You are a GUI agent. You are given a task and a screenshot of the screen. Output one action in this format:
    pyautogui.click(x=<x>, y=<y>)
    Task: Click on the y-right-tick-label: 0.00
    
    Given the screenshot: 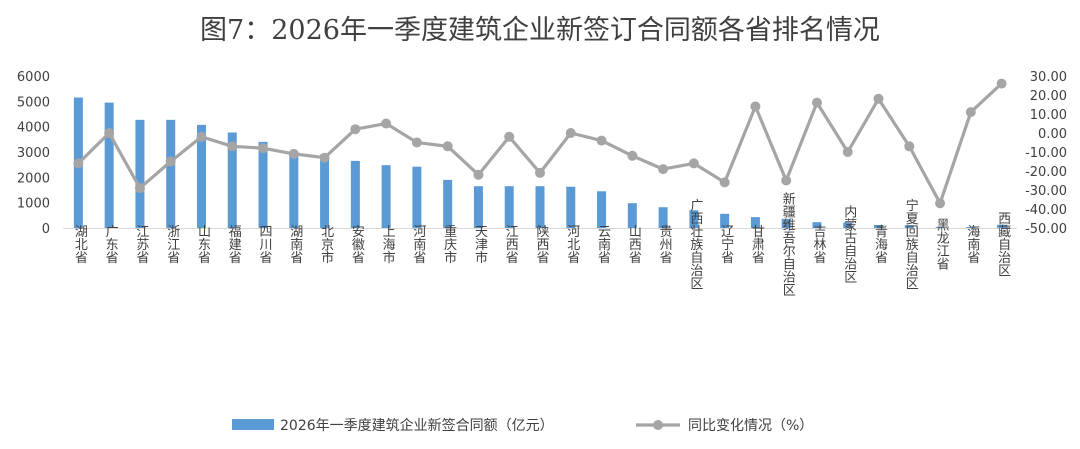 What is the action you would take?
    pyautogui.click(x=1052, y=134)
    